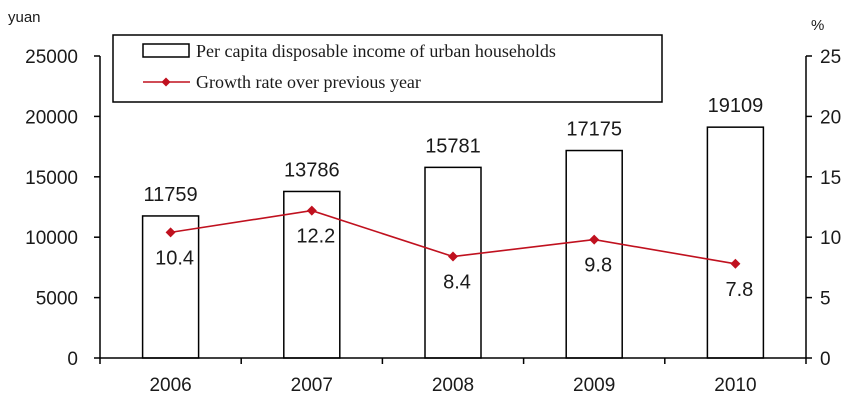 This screenshot has height=406, width=848. I want to click on legend-bar-swatch, so click(166, 50).